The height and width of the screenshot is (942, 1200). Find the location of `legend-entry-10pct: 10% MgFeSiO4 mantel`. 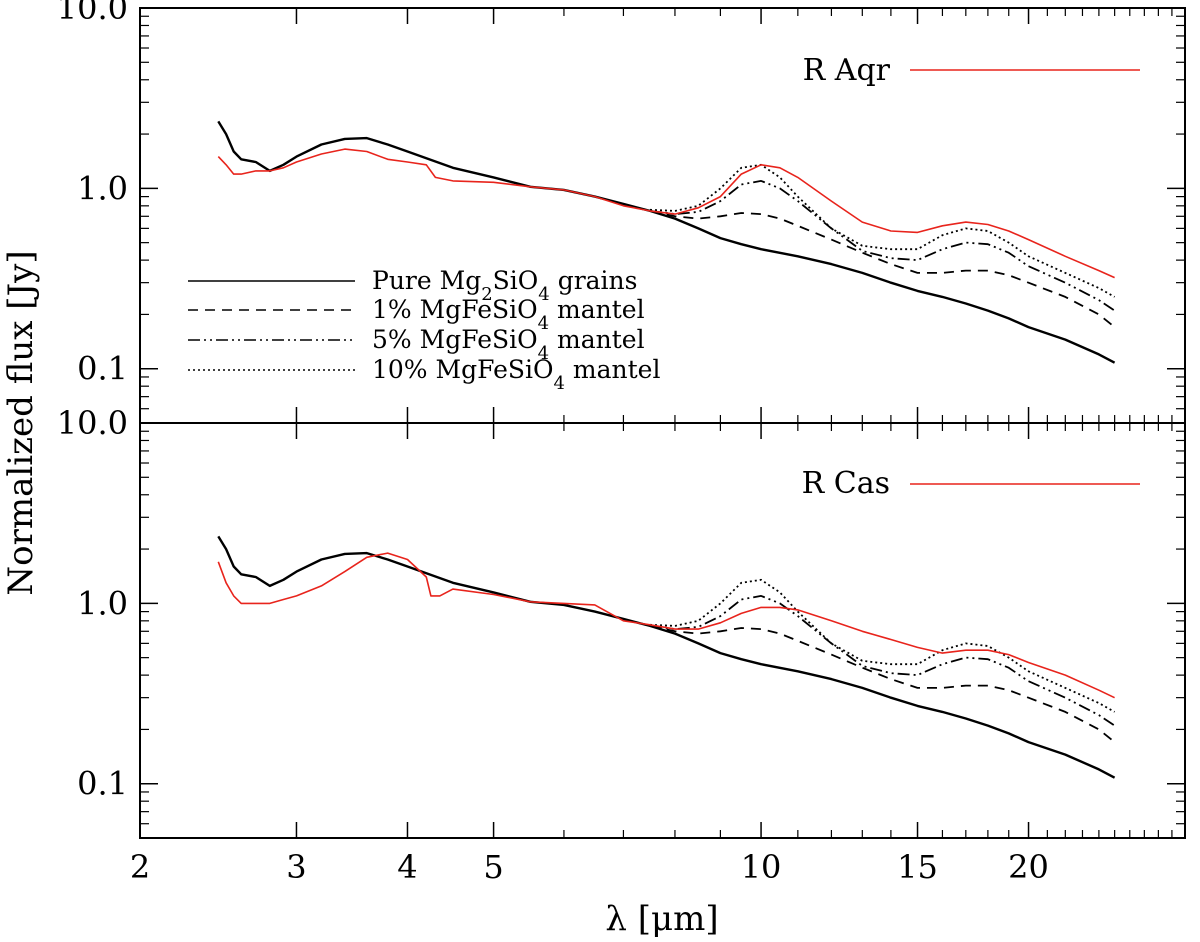

legend-entry-10pct: 10% MgFeSiO4 mantel is located at coordinates (424, 374).